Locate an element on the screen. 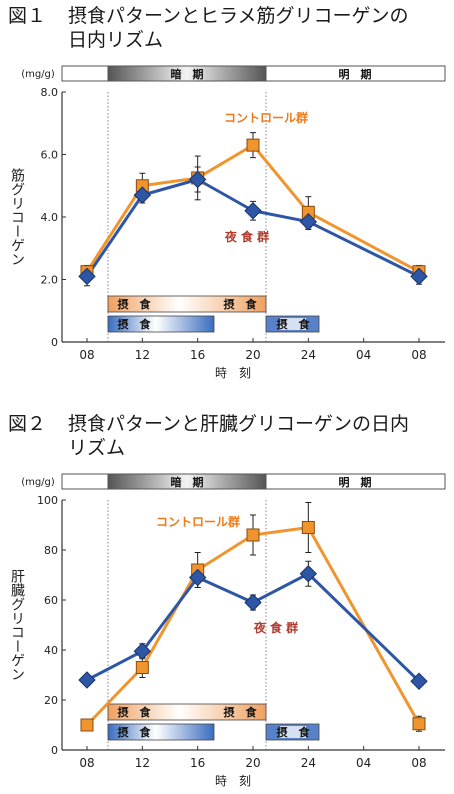  y-tick-label: 6.0 is located at coordinates (50, 155).